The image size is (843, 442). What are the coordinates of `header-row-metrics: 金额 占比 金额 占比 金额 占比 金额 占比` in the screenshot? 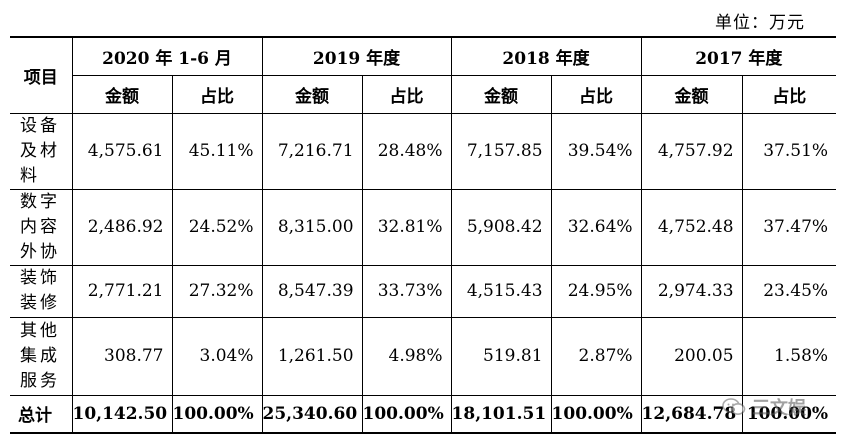 It's located at (423, 94).